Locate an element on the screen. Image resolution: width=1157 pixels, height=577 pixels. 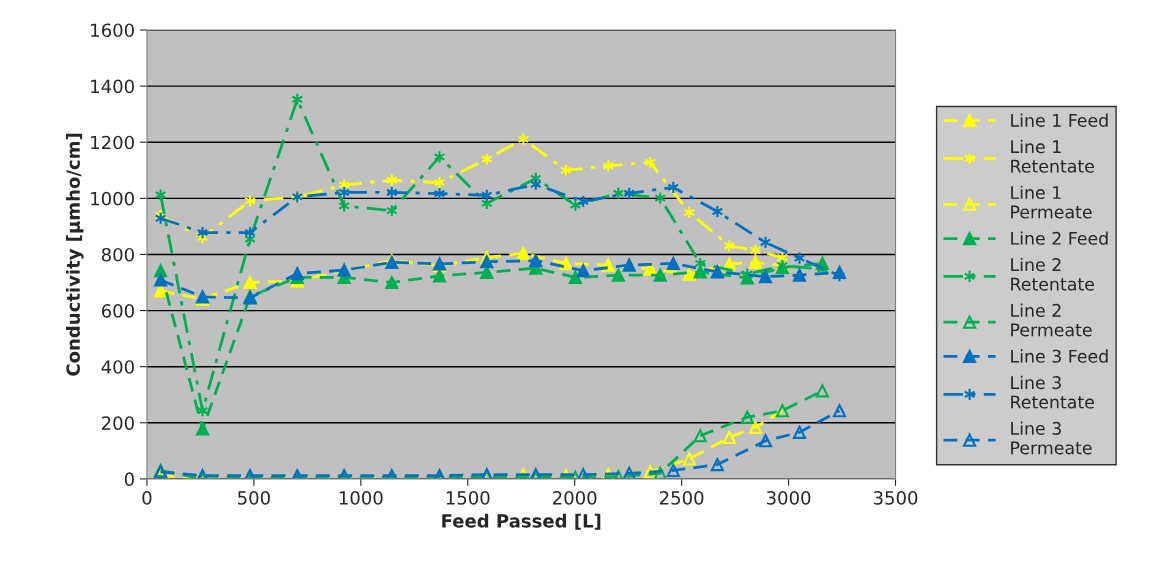
x-tick-label: 3000 is located at coordinates (788, 498).